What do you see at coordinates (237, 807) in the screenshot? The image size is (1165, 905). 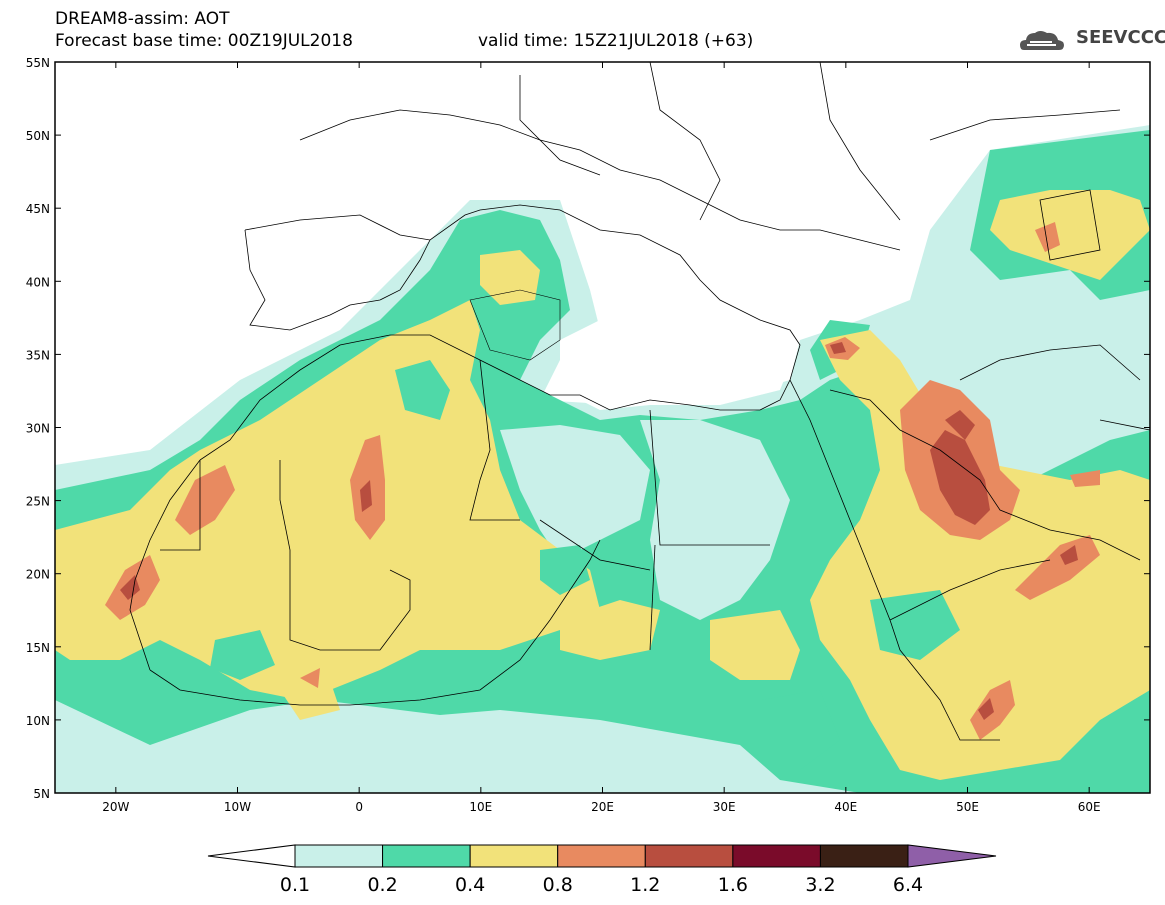 I see `lon-tick-label: 10W` at bounding box center [237, 807].